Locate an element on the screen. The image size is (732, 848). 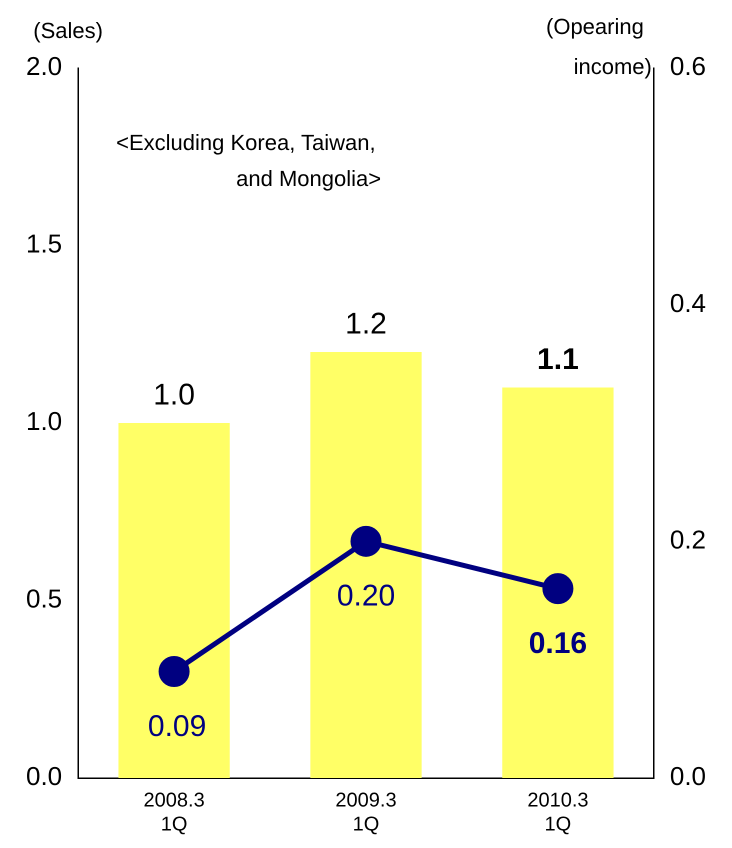
y2-axis-title: (Opearing income) is located at coordinates (599, 46).